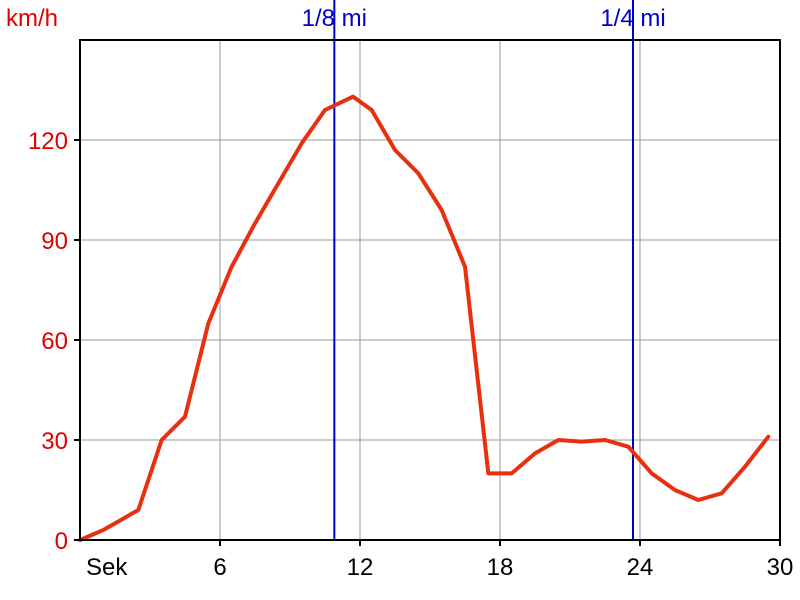 The height and width of the screenshot is (600, 800). Describe the element at coordinates (632, 18) in the screenshot. I see `distance-marker-label: 1/4 mi` at that location.